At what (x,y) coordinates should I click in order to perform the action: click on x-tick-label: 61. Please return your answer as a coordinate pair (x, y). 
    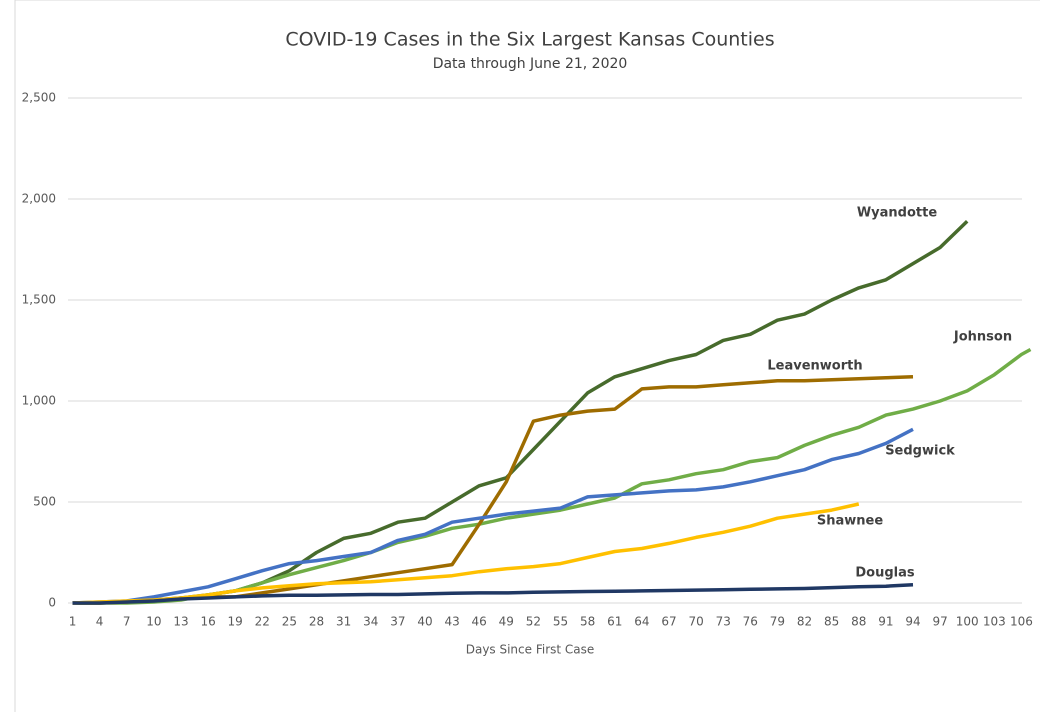
    Looking at the image, I should click on (614, 622).